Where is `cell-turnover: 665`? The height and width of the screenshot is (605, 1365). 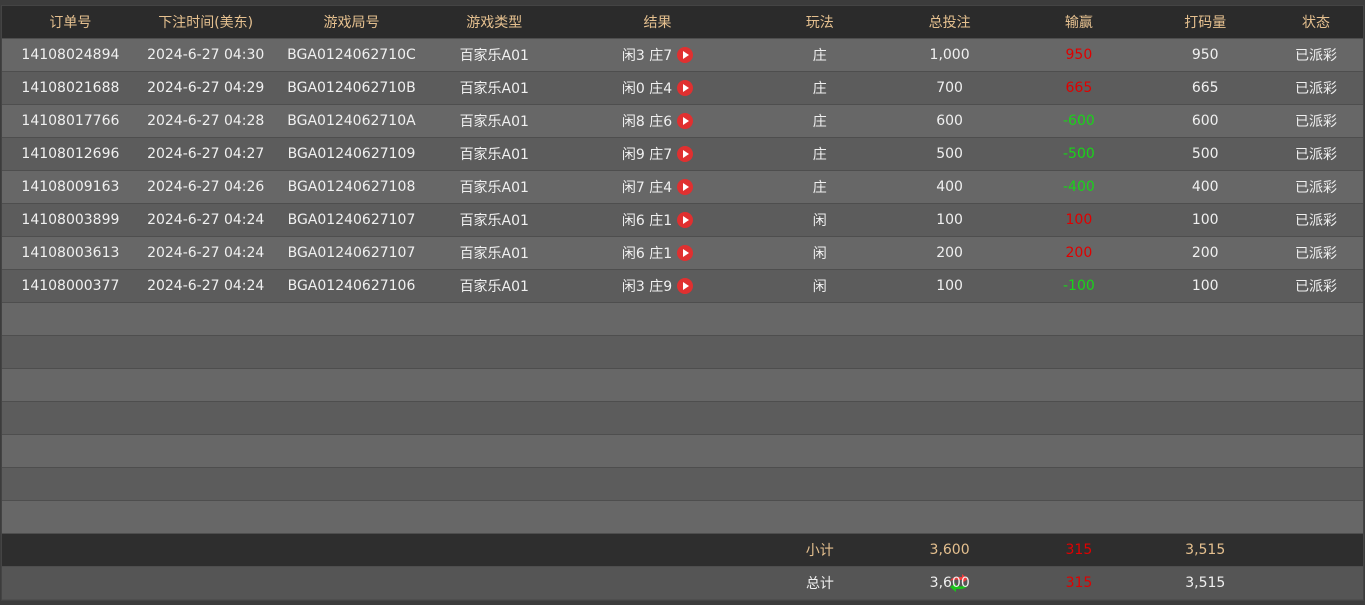
cell-turnover: 665 is located at coordinates (1205, 88).